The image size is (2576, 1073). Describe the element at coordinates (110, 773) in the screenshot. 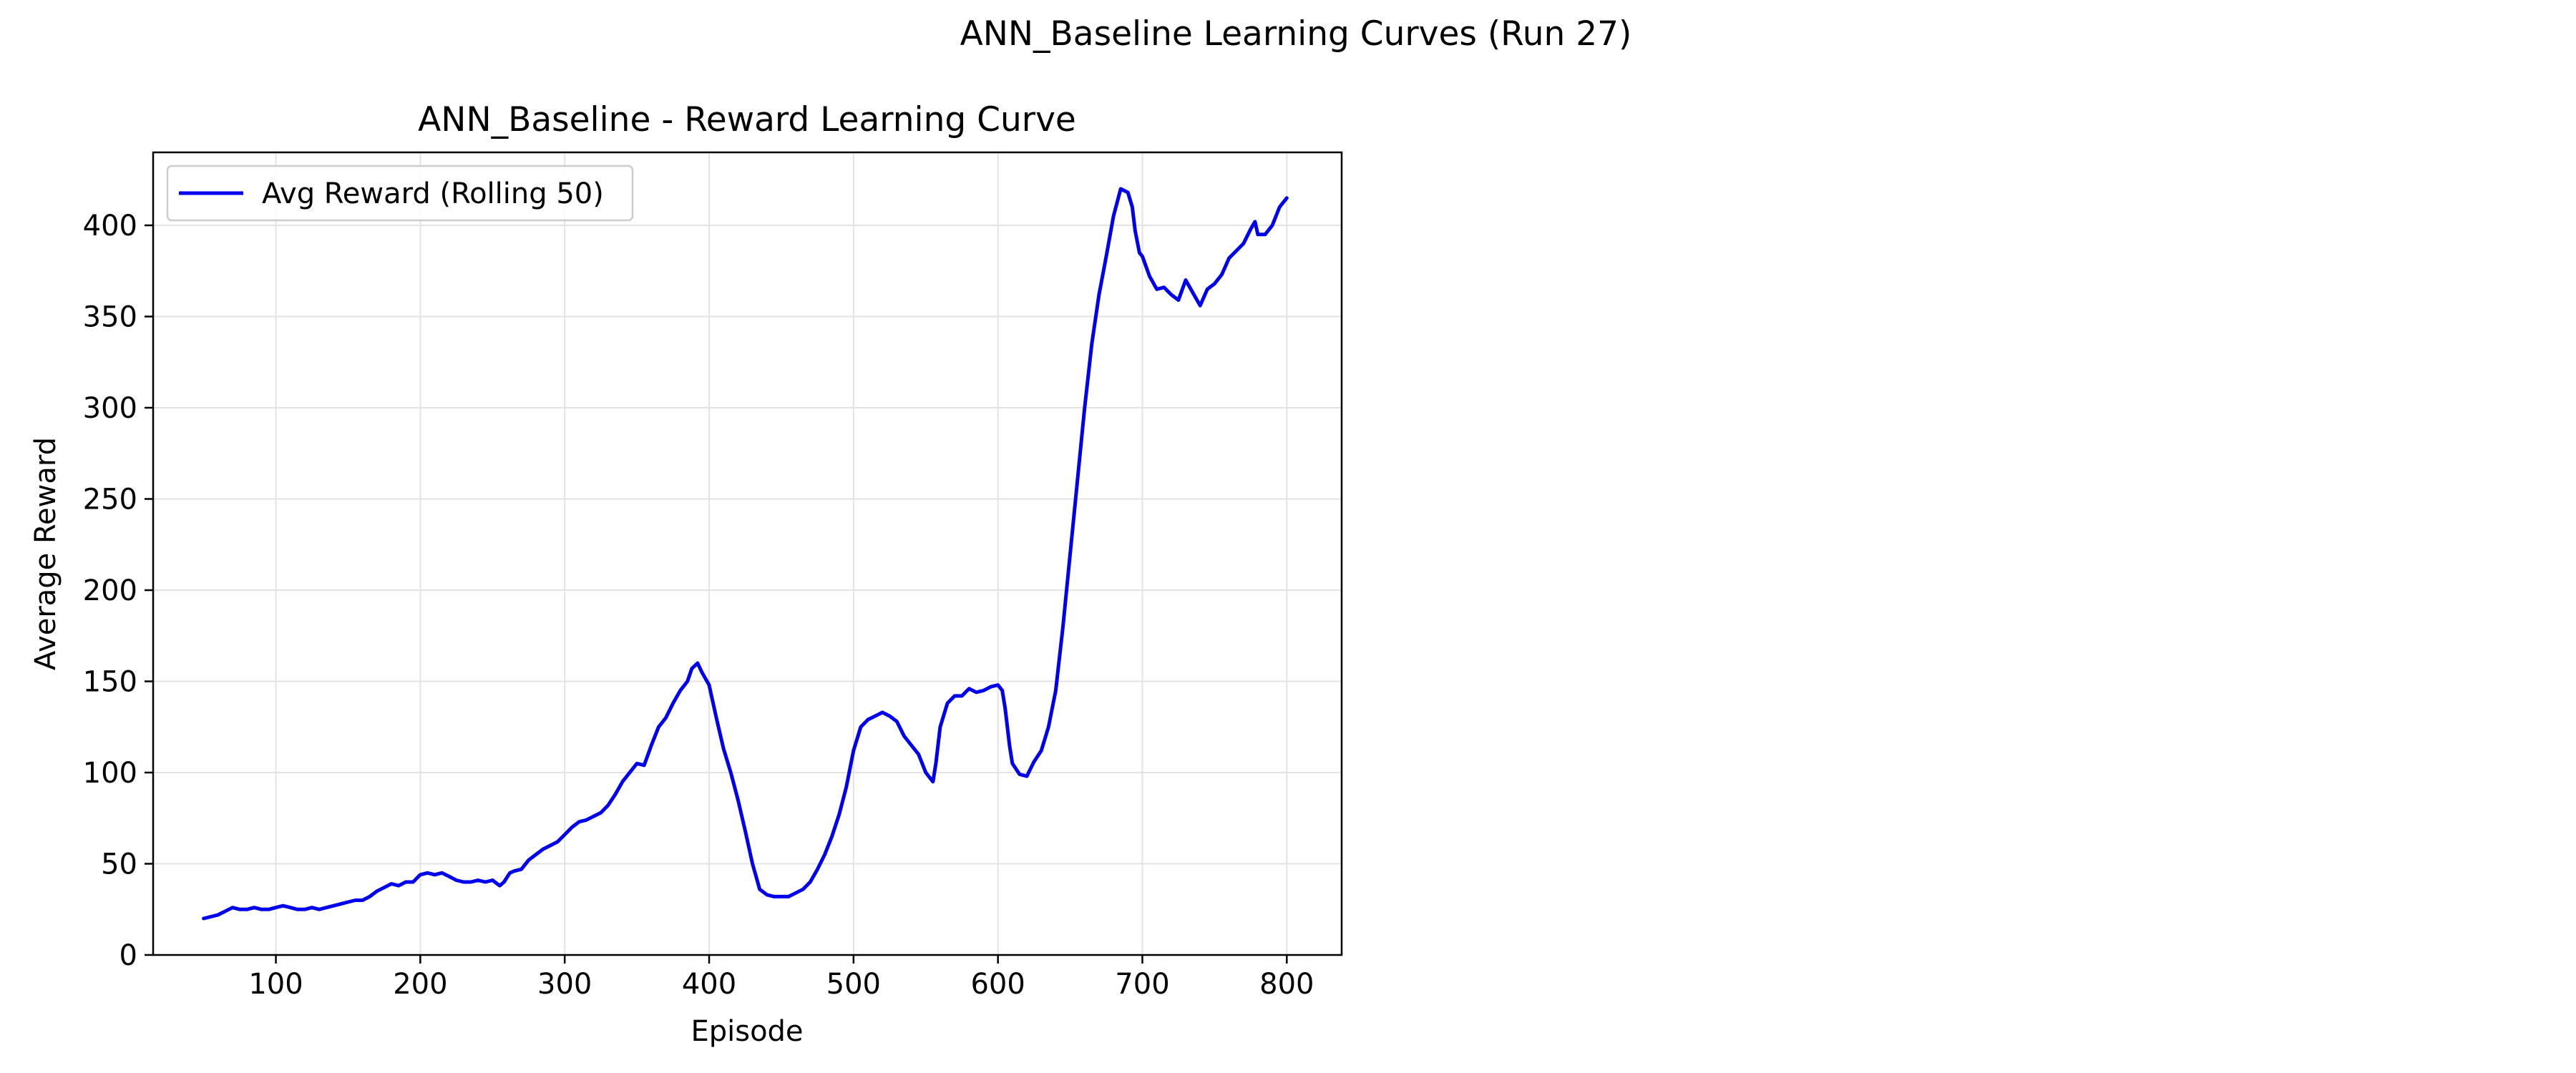

I see `y-tick-label: 100` at that location.